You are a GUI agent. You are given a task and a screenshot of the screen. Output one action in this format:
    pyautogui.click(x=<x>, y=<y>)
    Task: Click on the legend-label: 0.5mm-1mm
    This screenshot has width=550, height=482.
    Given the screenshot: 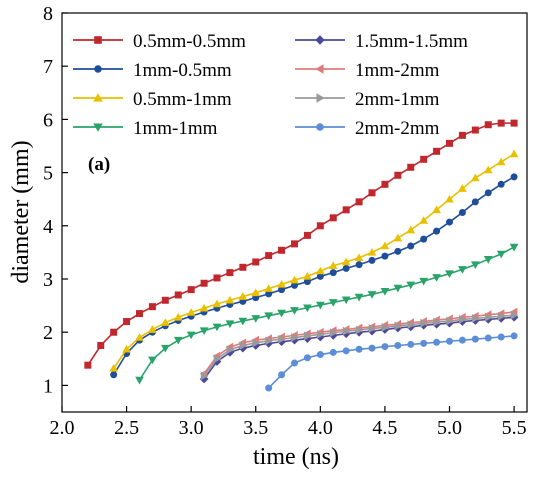 What is the action you would take?
    pyautogui.click(x=182, y=99)
    